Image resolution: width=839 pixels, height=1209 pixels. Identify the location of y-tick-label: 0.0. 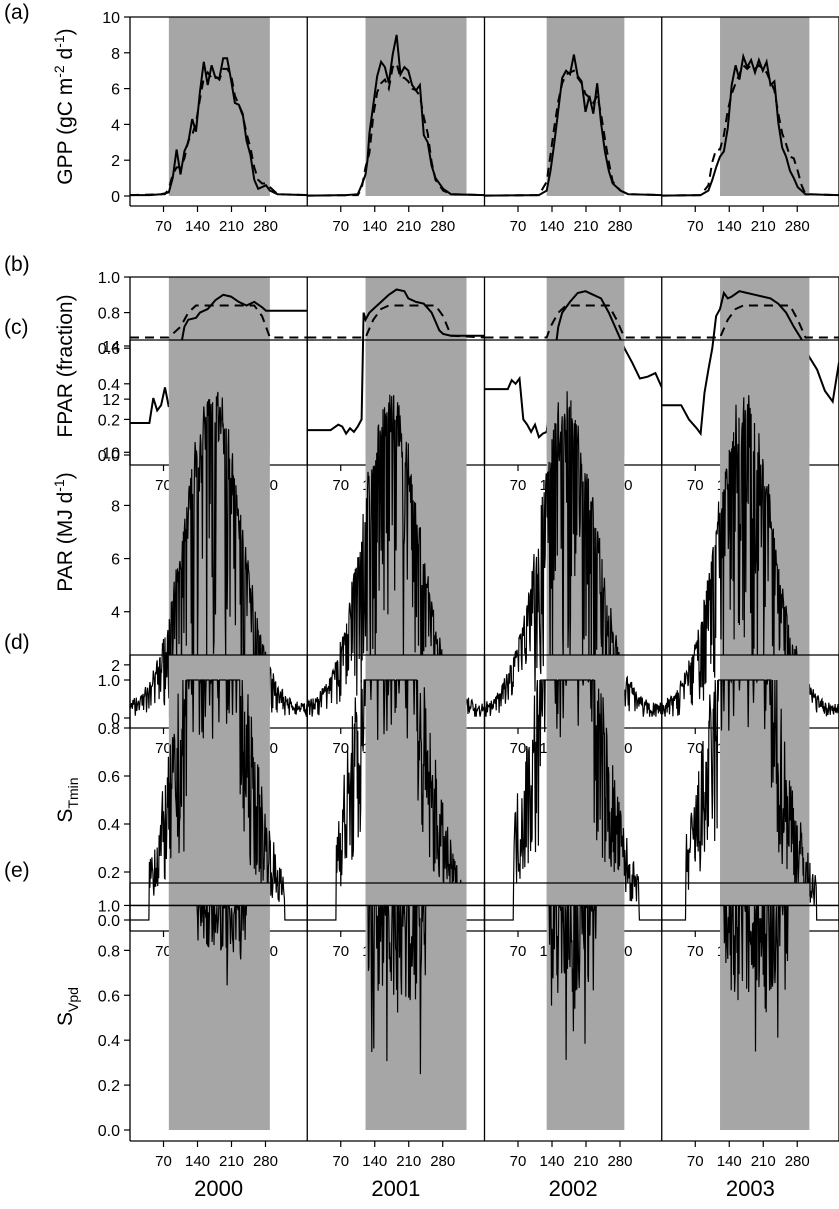
(109, 1131).